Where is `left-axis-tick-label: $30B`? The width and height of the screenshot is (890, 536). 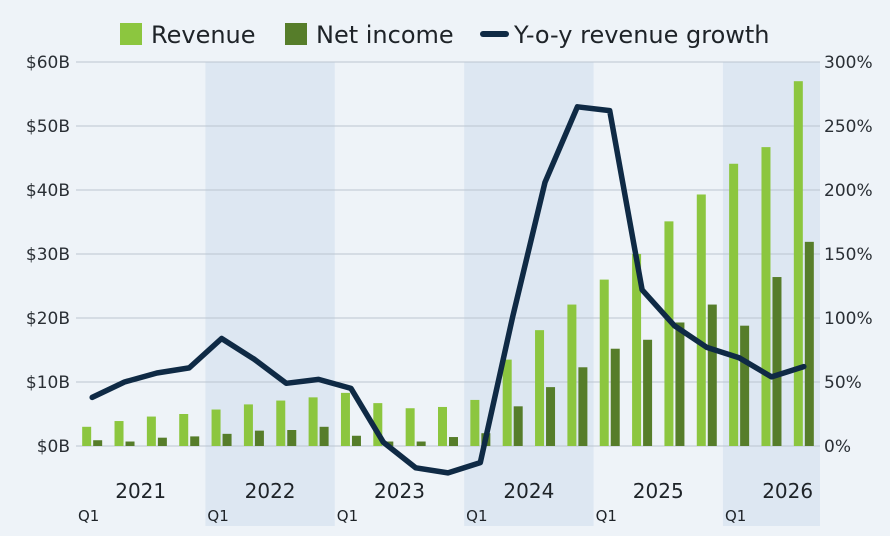
left-axis-tick-label: $30B is located at coordinates (48, 255).